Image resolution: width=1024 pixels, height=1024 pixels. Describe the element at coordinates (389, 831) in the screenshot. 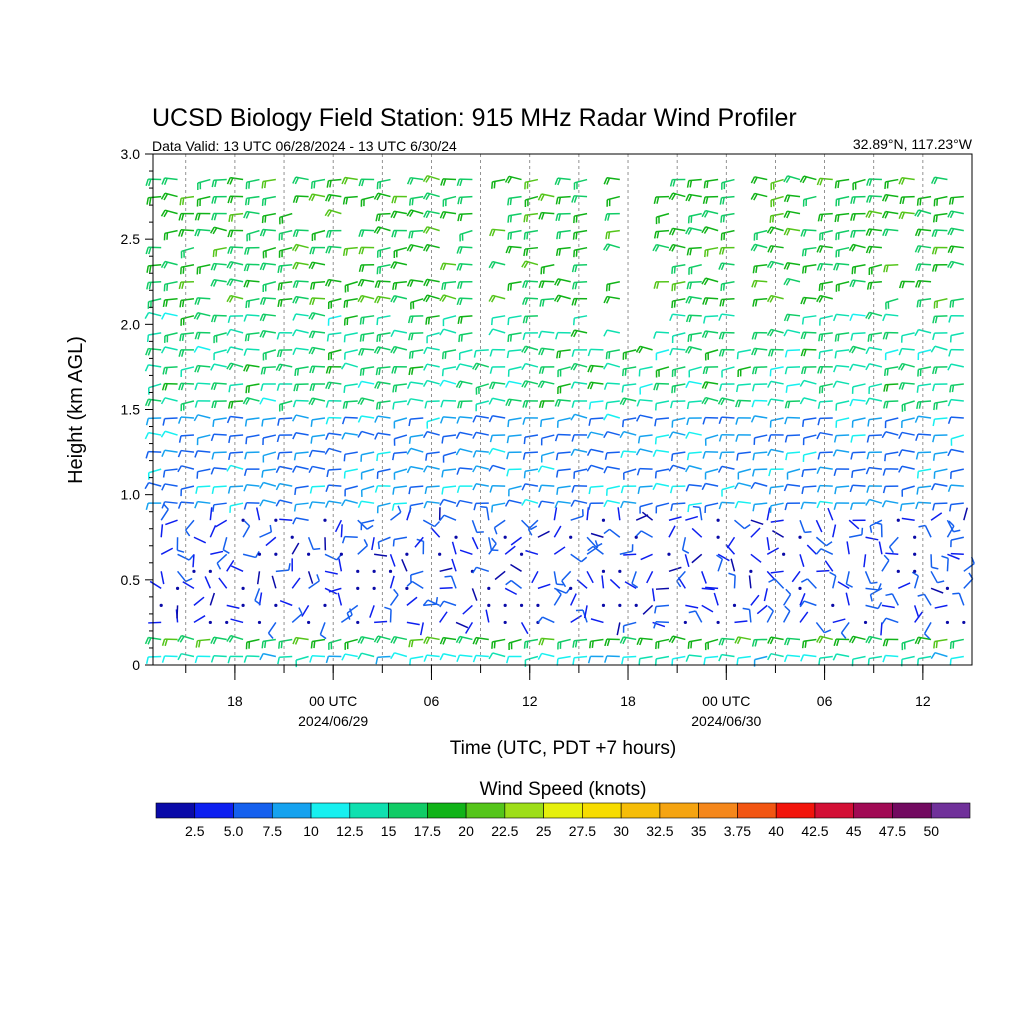

I see `colorbar-label: 15` at that location.